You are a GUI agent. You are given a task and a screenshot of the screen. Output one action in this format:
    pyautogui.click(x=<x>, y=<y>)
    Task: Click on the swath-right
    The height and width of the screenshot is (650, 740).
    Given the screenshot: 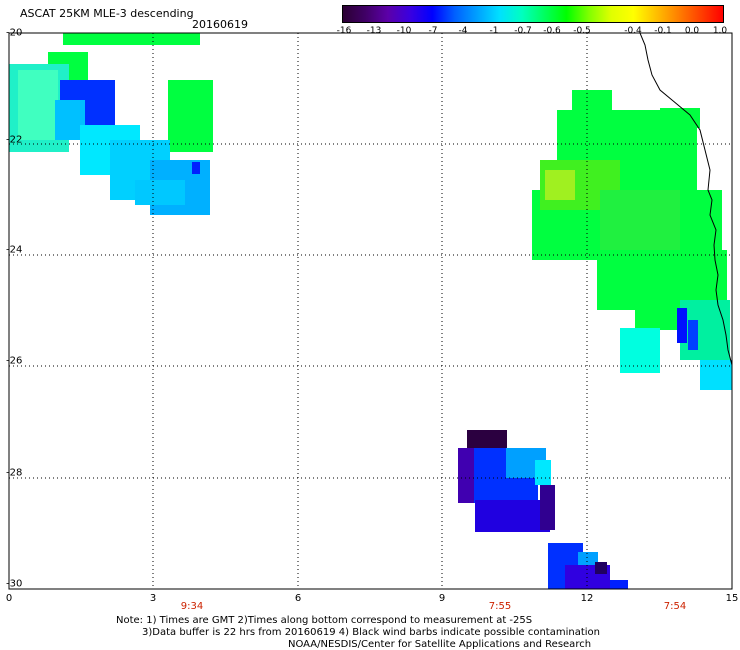 What is the action you would take?
    pyautogui.click(x=632, y=240)
    